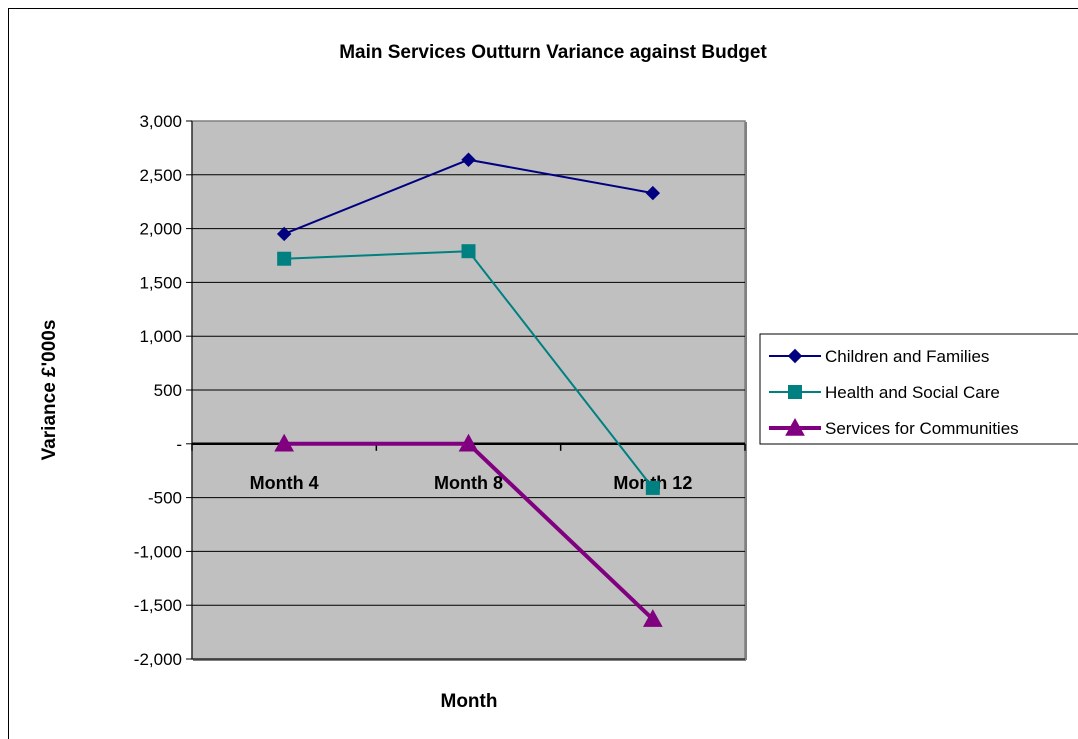 This screenshot has width=1078, height=739. I want to click on x-axis-ticks: Month 4 Month 8 Month 12, so click(471, 483).